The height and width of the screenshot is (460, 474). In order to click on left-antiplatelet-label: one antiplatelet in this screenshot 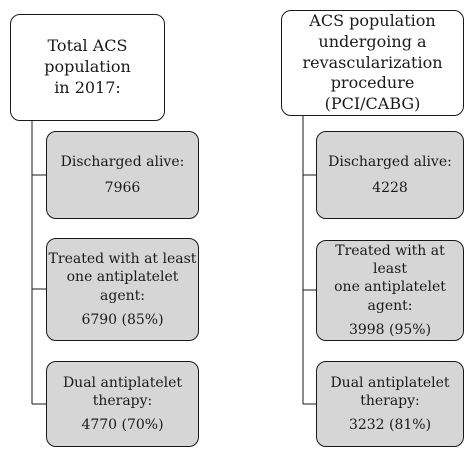, I will do `click(122, 277)`.